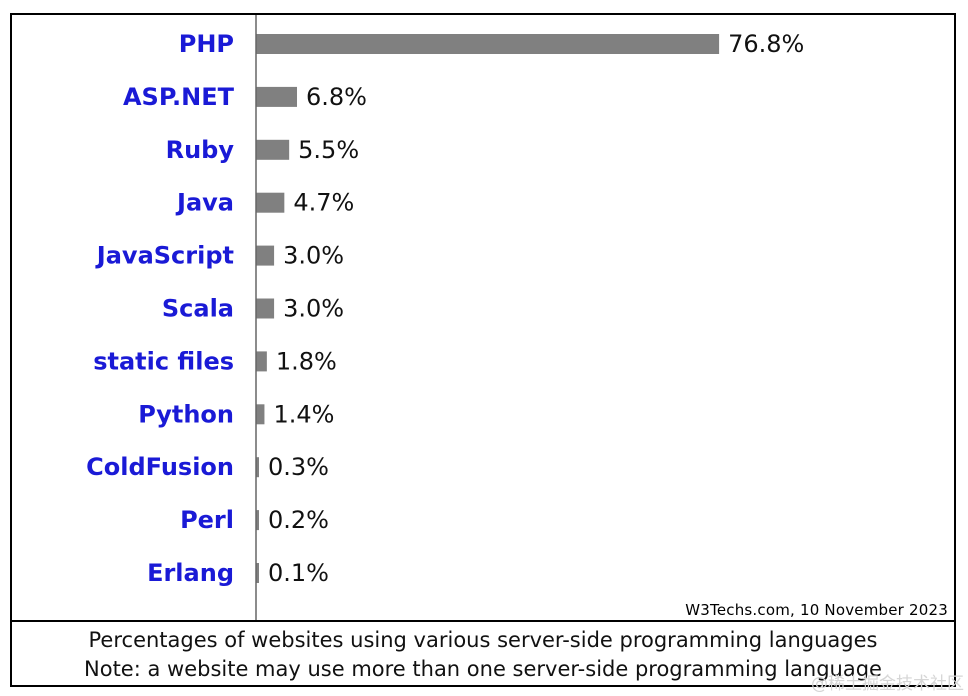 The height and width of the screenshot is (696, 968). What do you see at coordinates (204, 203) in the screenshot?
I see `category-label: Java` at bounding box center [204, 203].